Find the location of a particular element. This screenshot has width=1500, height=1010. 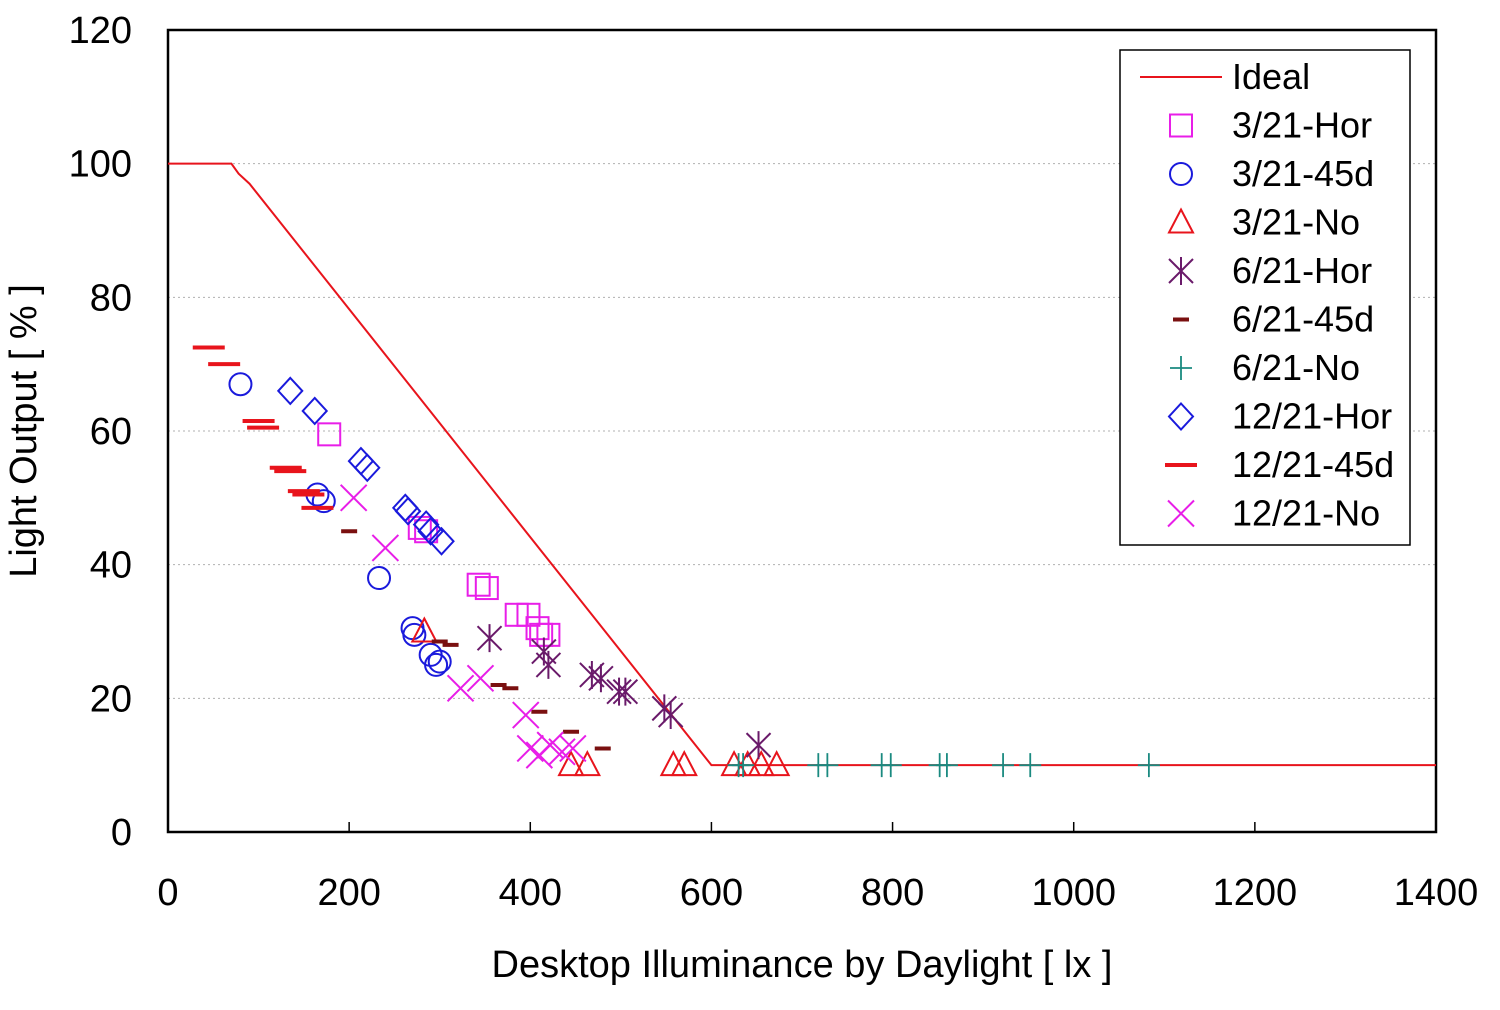

legend-entry: 6/21-Hor is located at coordinates (1270, 270).